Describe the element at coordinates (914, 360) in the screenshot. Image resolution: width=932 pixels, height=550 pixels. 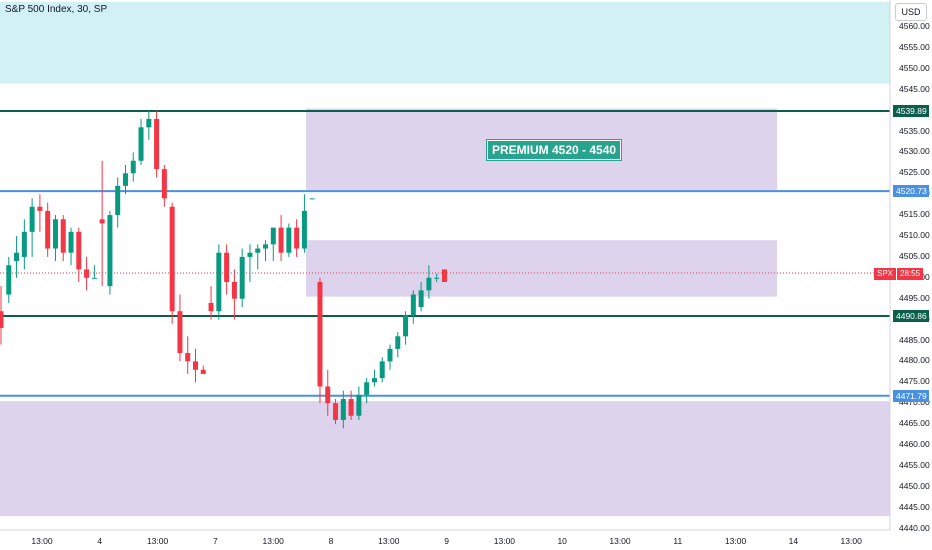
I see `price-tick: 4480.00` at that location.